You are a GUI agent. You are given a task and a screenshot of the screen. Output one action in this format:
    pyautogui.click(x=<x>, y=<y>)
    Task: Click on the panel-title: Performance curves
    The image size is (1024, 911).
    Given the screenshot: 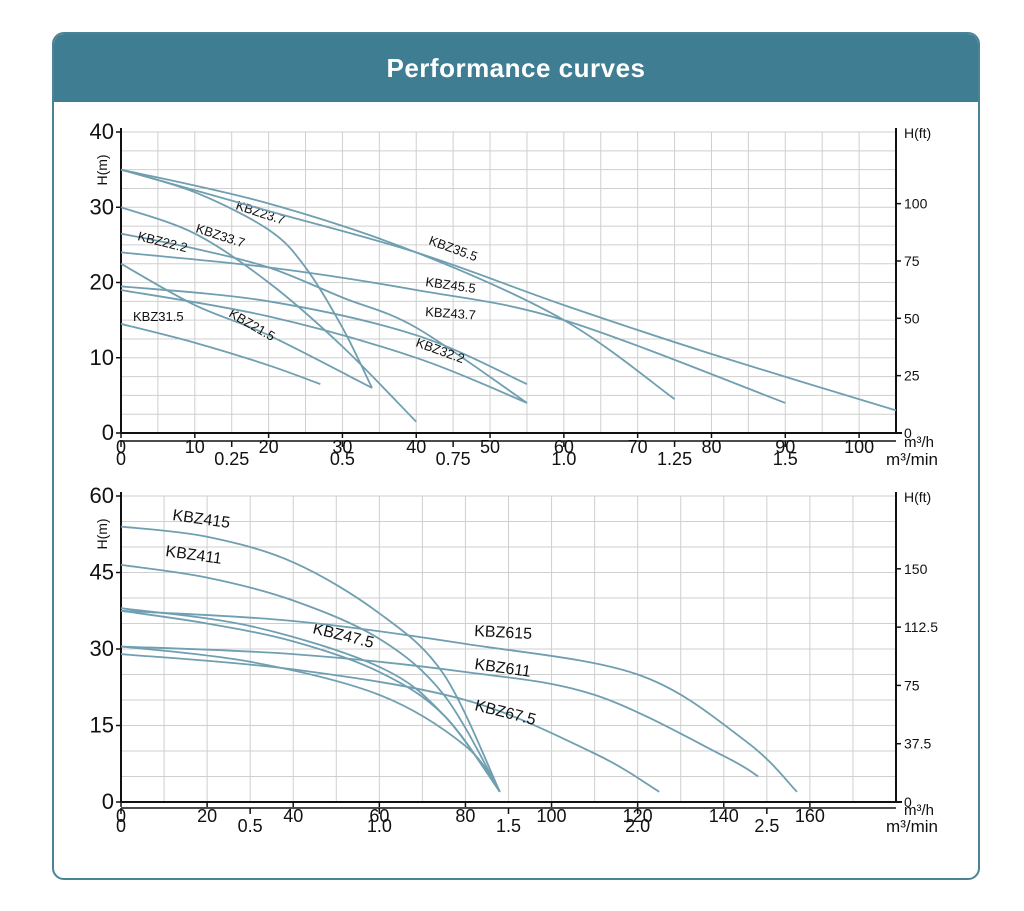 What is the action you would take?
    pyautogui.click(x=516, y=67)
    